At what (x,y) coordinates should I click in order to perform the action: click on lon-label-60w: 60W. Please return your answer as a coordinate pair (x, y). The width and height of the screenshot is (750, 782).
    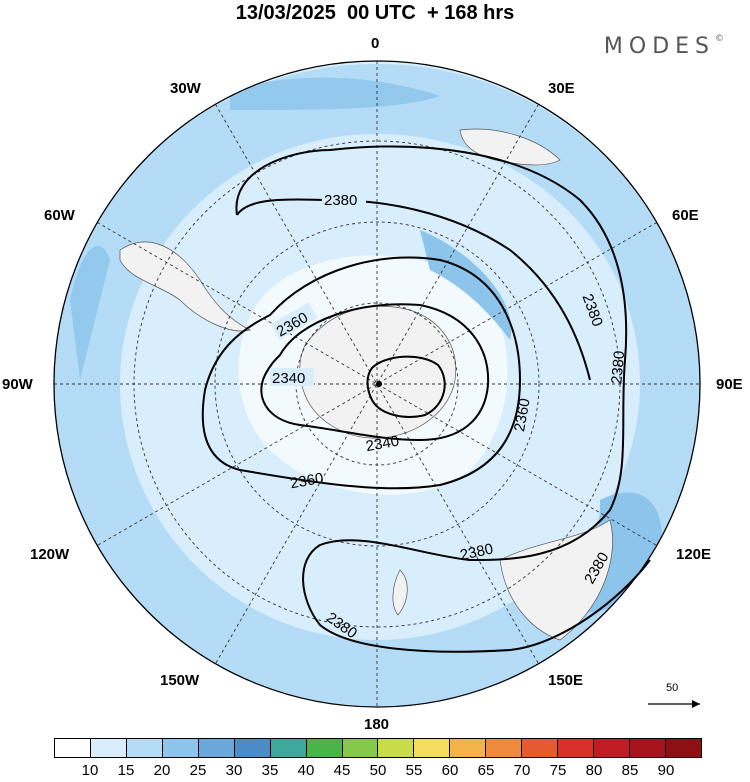
    Looking at the image, I should click on (59, 215).